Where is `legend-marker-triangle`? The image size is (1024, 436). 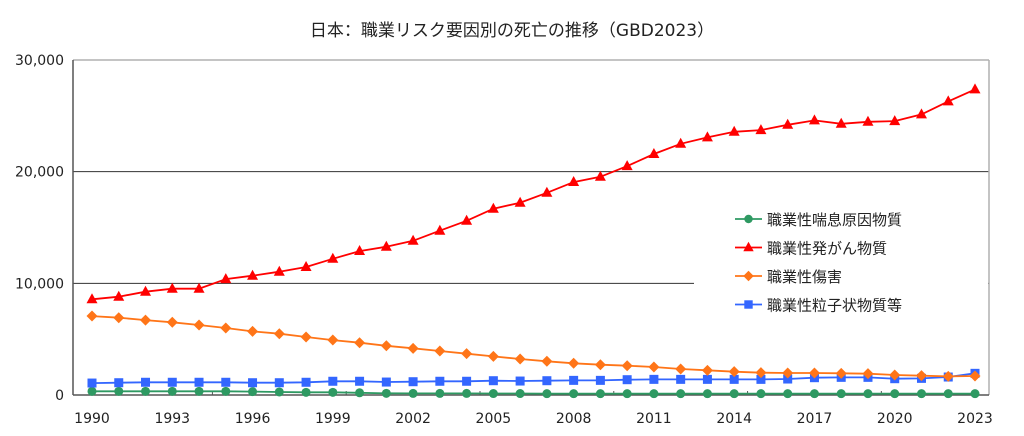 legend-marker-triangle is located at coordinates (748, 246).